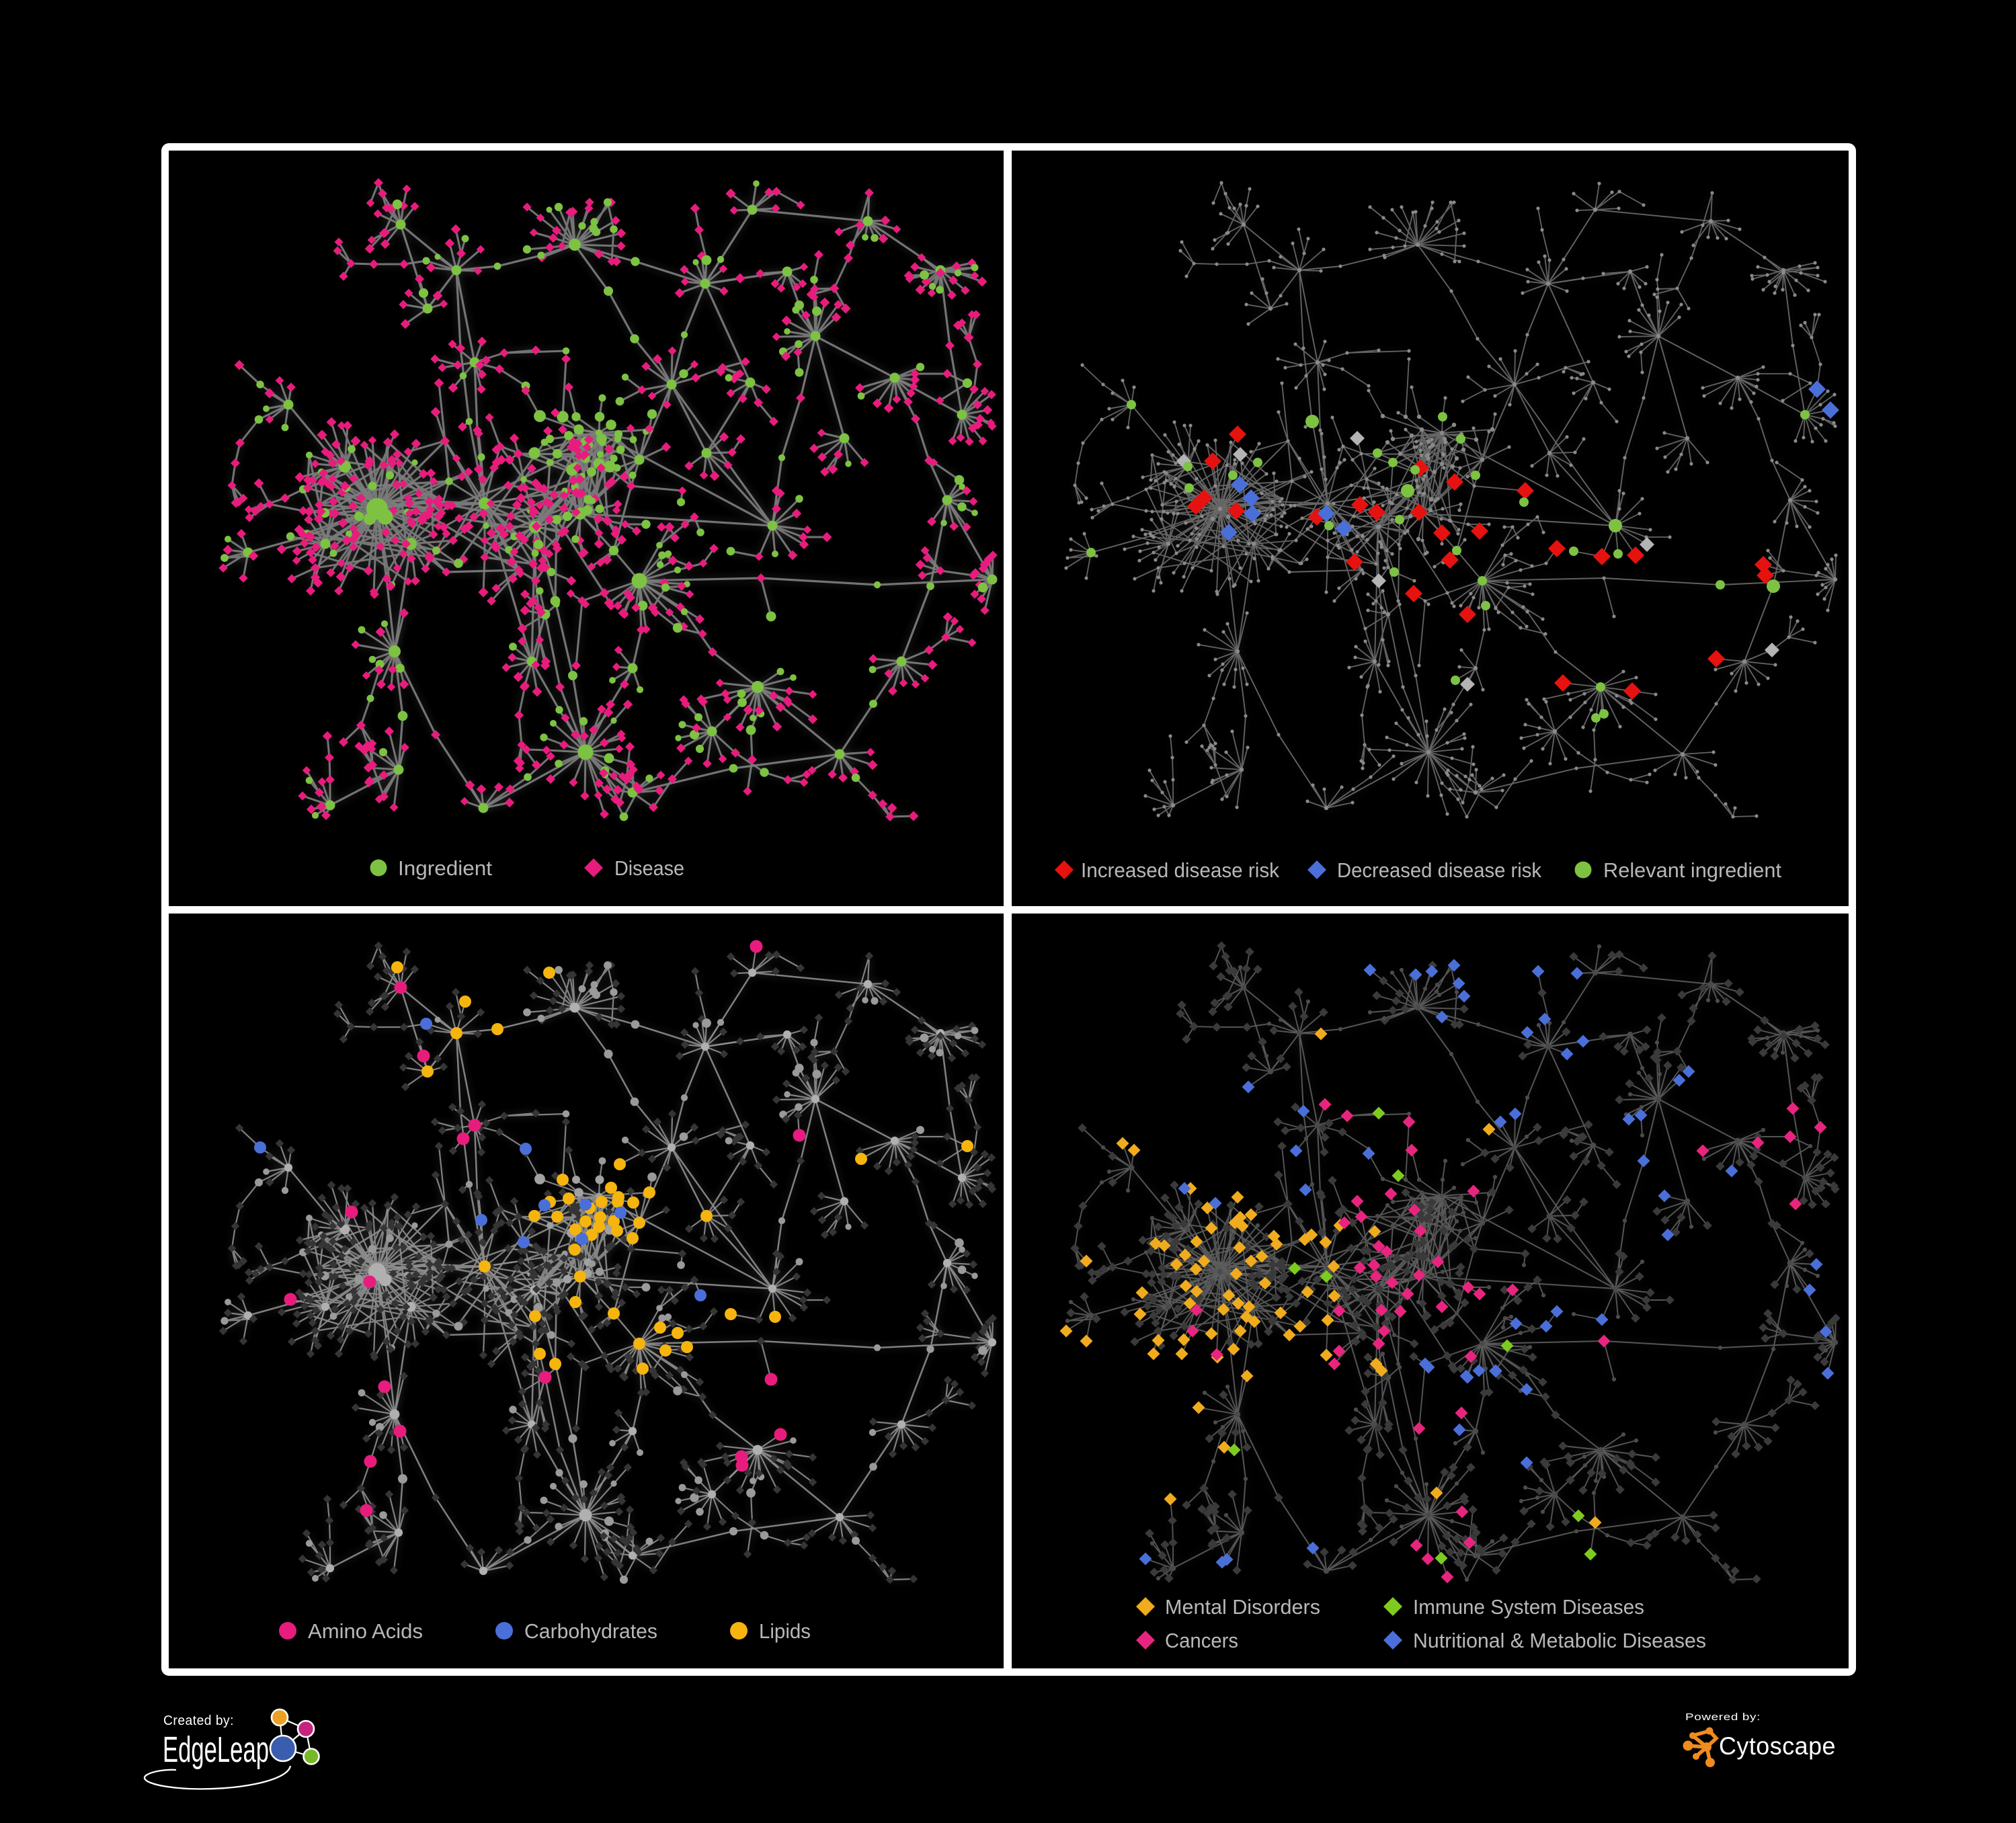 The width and height of the screenshot is (2016, 1823). I want to click on svg-text: Created by:, so click(198, 1720).